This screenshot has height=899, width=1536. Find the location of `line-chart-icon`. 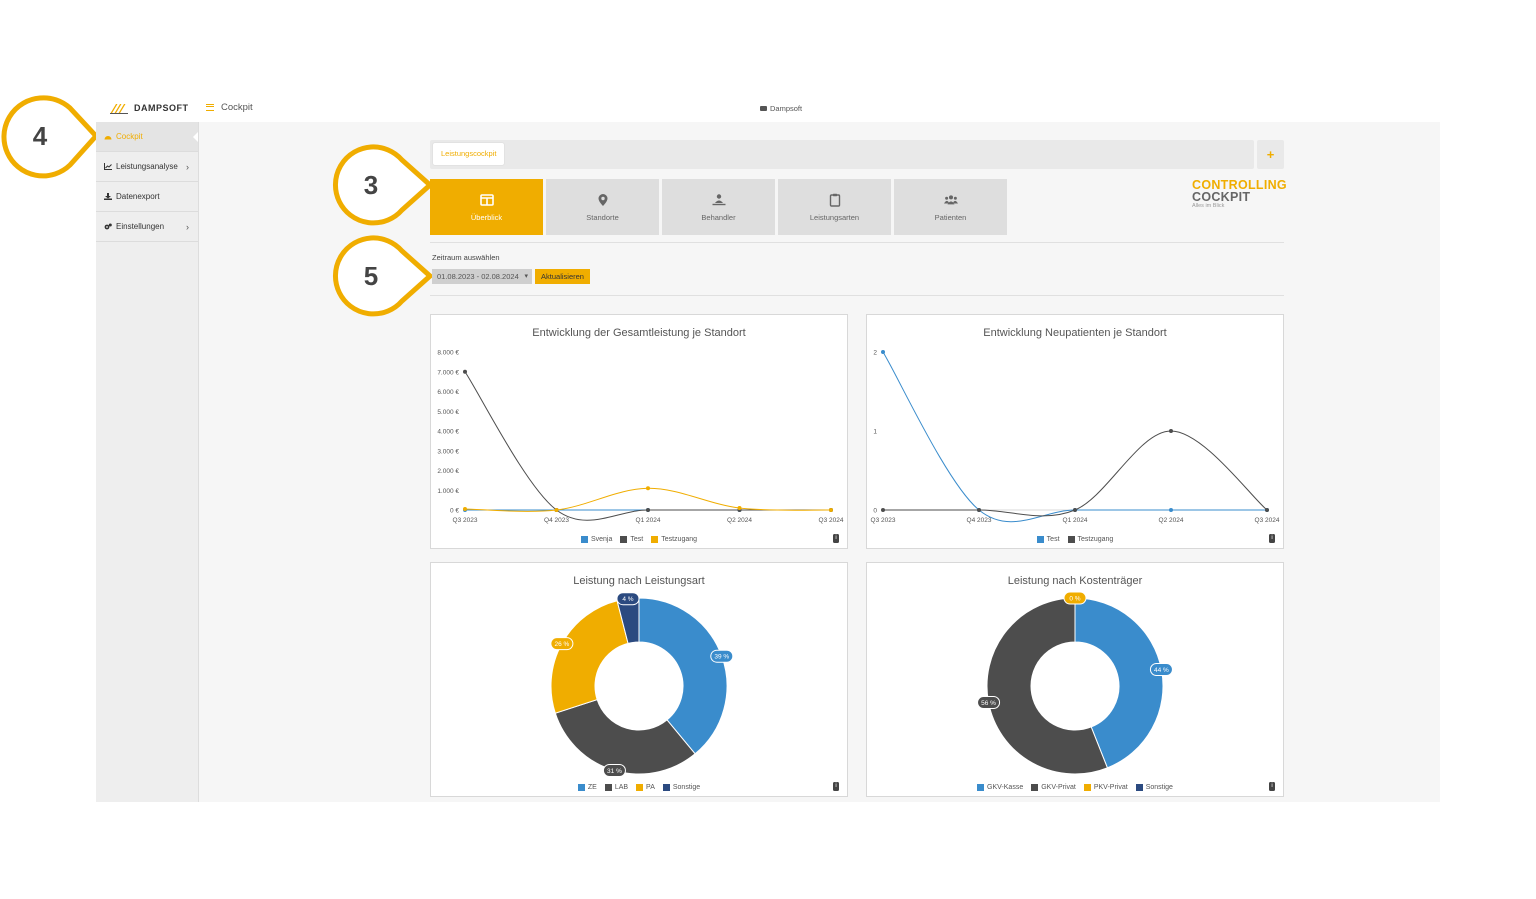

line-chart-icon is located at coordinates (108, 166).